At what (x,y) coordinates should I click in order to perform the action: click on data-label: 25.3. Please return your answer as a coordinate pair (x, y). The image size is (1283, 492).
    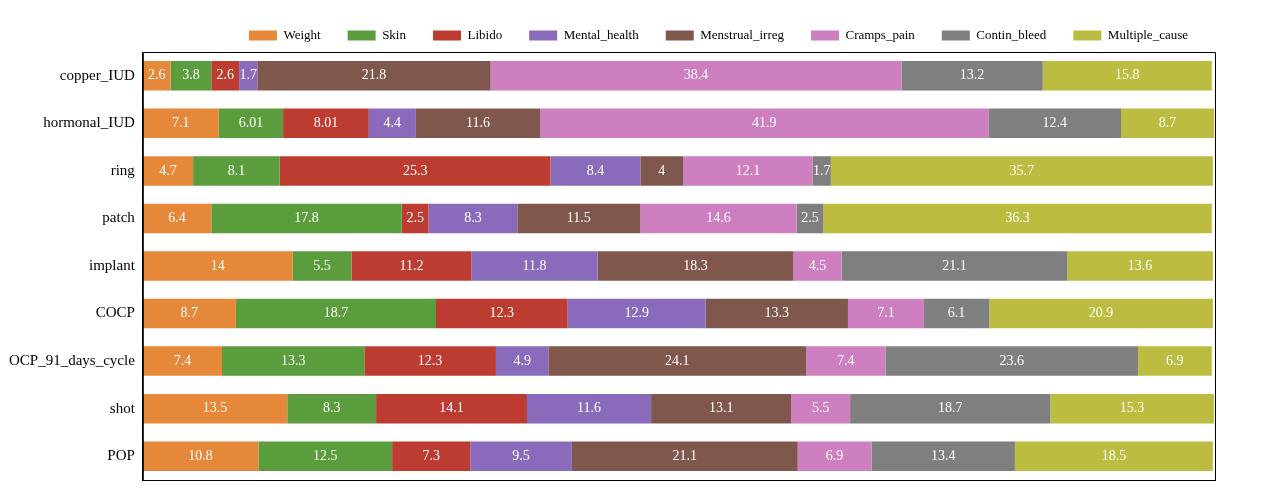
    Looking at the image, I should click on (415, 170).